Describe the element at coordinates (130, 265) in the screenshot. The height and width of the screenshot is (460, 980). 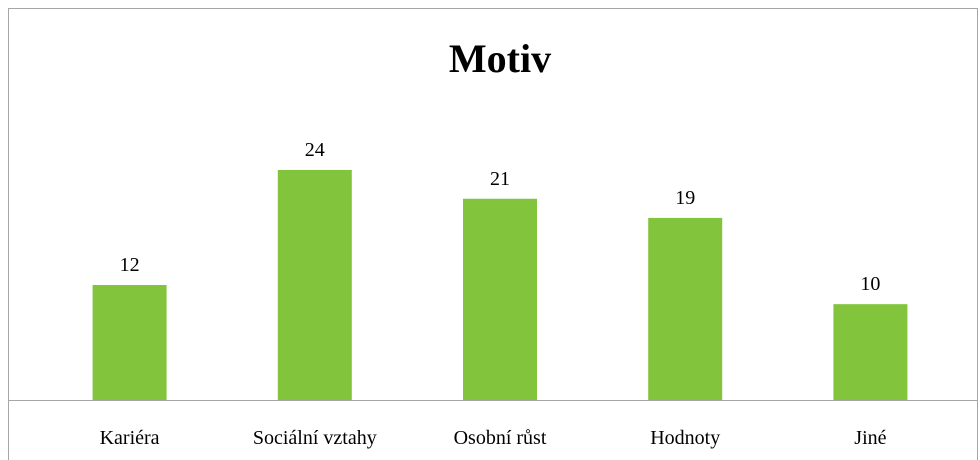
I see `data-label: 12` at that location.